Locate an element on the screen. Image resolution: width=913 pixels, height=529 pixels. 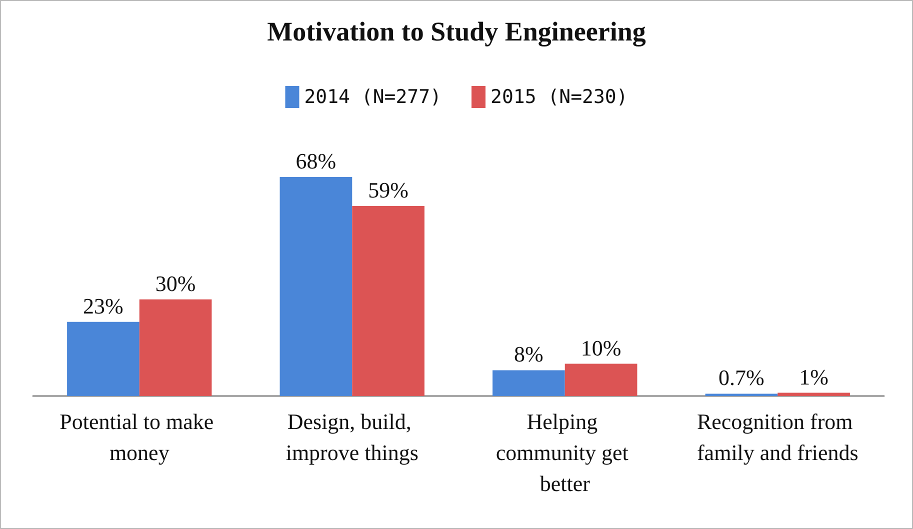
x-tick-label: Design, build, improve things is located at coordinates (352, 437).